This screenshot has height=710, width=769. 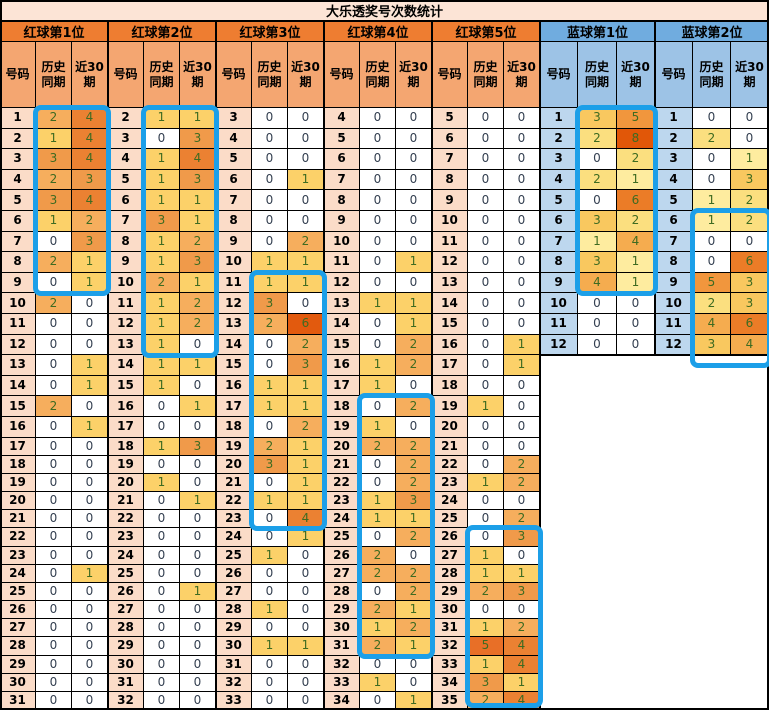 What do you see at coordinates (162, 483) in the screenshot?
I see `table-row: 20 1 0` at bounding box center [162, 483].